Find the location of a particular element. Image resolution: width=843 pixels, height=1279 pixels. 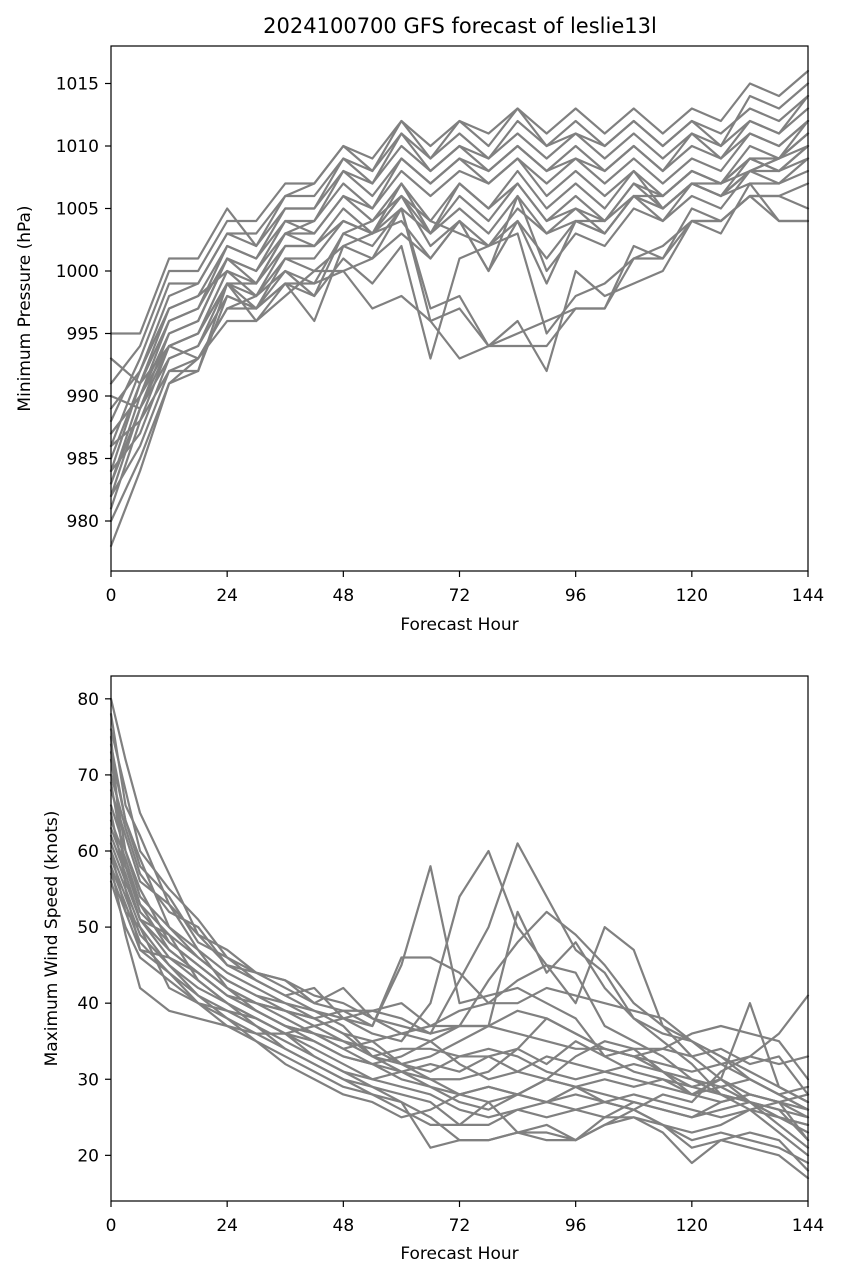

wind-y-tick-label: 50 is located at coordinates (88, 928).